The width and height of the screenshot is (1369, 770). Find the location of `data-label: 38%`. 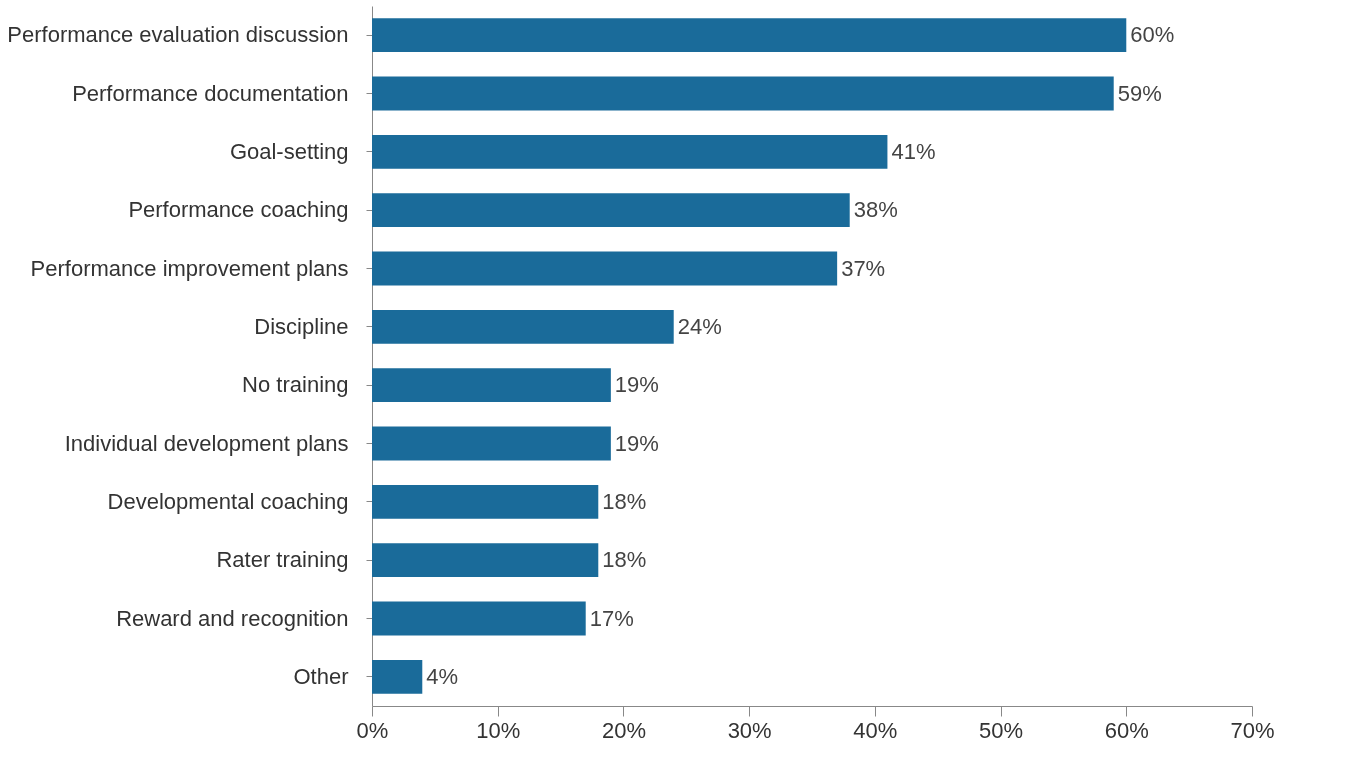

data-label: 38% is located at coordinates (875, 210).